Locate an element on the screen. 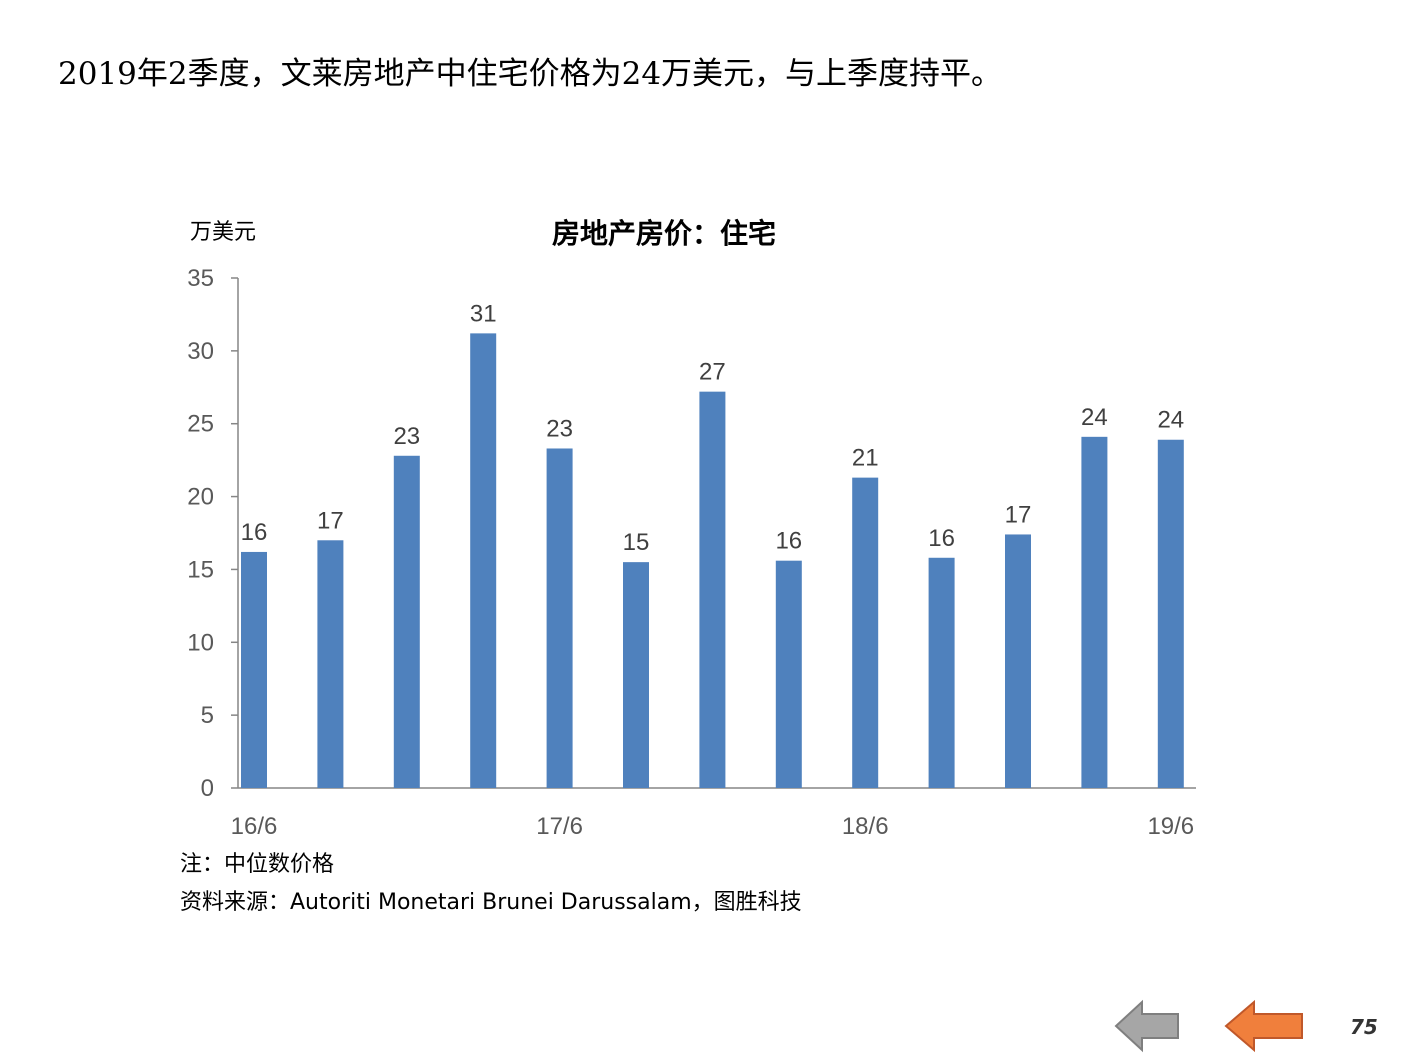 Image resolution: width=1411 pixels, height=1058 pixels. x-tick-label: 17/6 is located at coordinates (559, 826).